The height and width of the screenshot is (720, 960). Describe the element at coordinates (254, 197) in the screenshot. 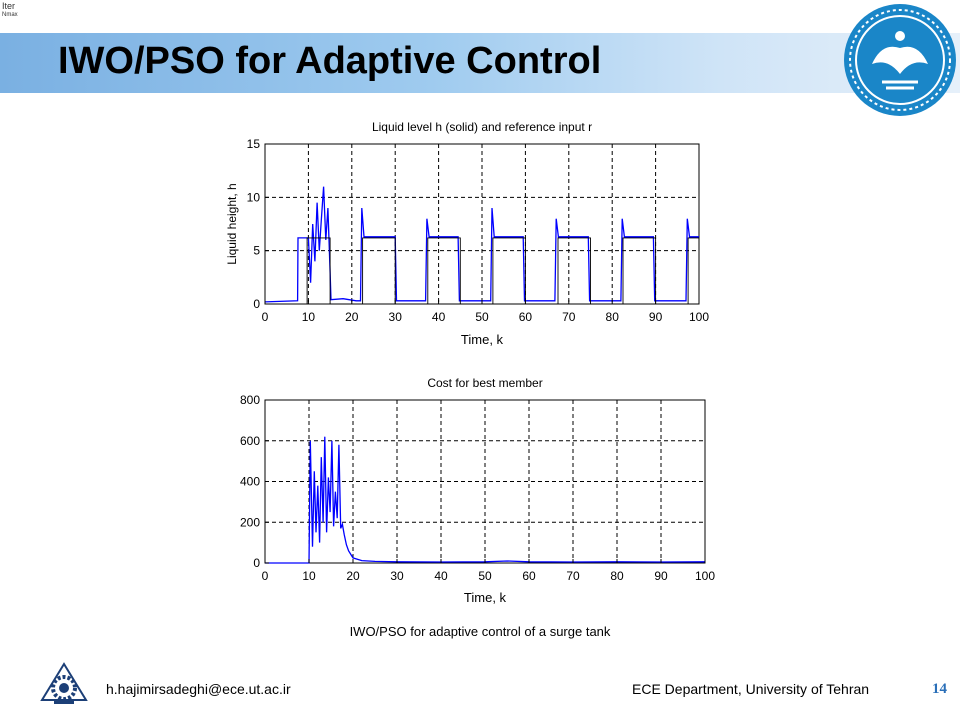

I see `y-tick-label: 10` at that location.